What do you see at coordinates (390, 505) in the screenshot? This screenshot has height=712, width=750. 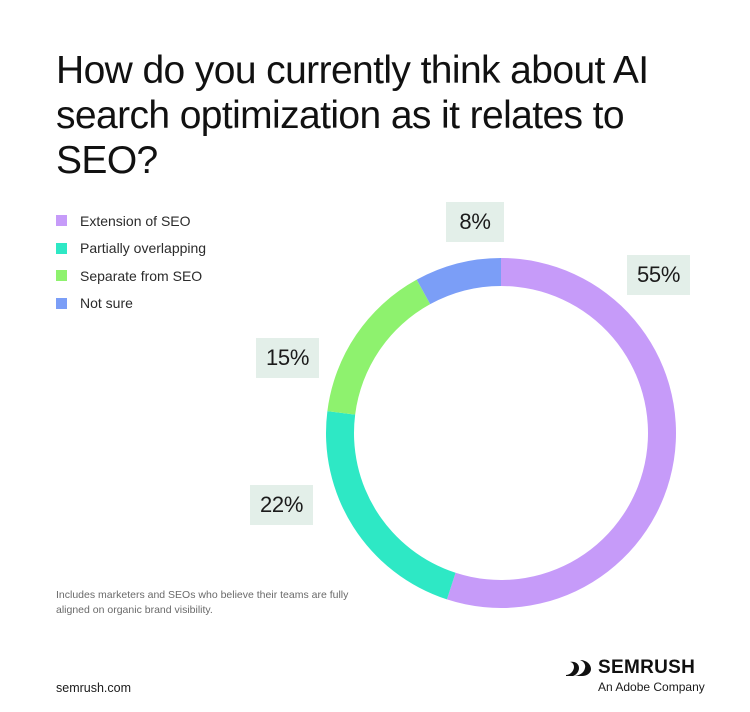 I see `donut-slice-partially-overlapping` at bounding box center [390, 505].